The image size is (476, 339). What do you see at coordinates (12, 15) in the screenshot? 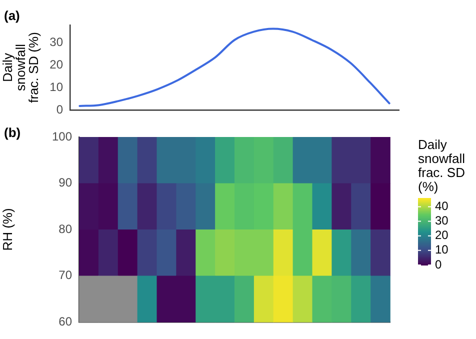
I see `text: (a)` at bounding box center [12, 15].